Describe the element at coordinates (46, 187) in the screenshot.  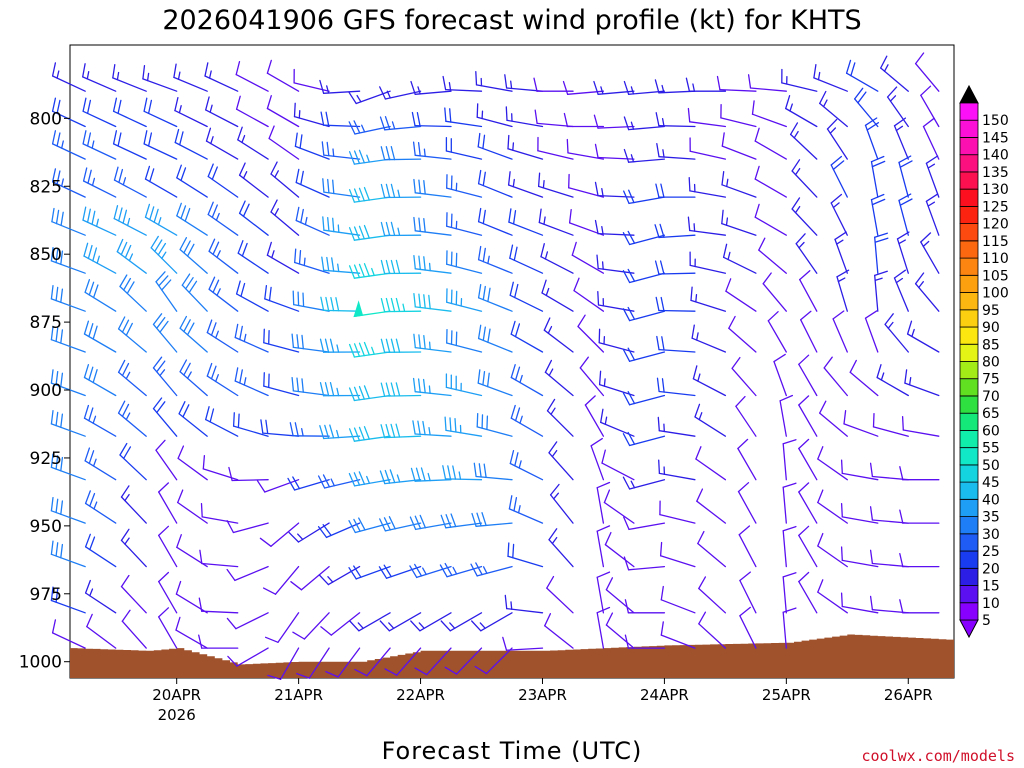
I see `y-tick-label: 825` at that location.